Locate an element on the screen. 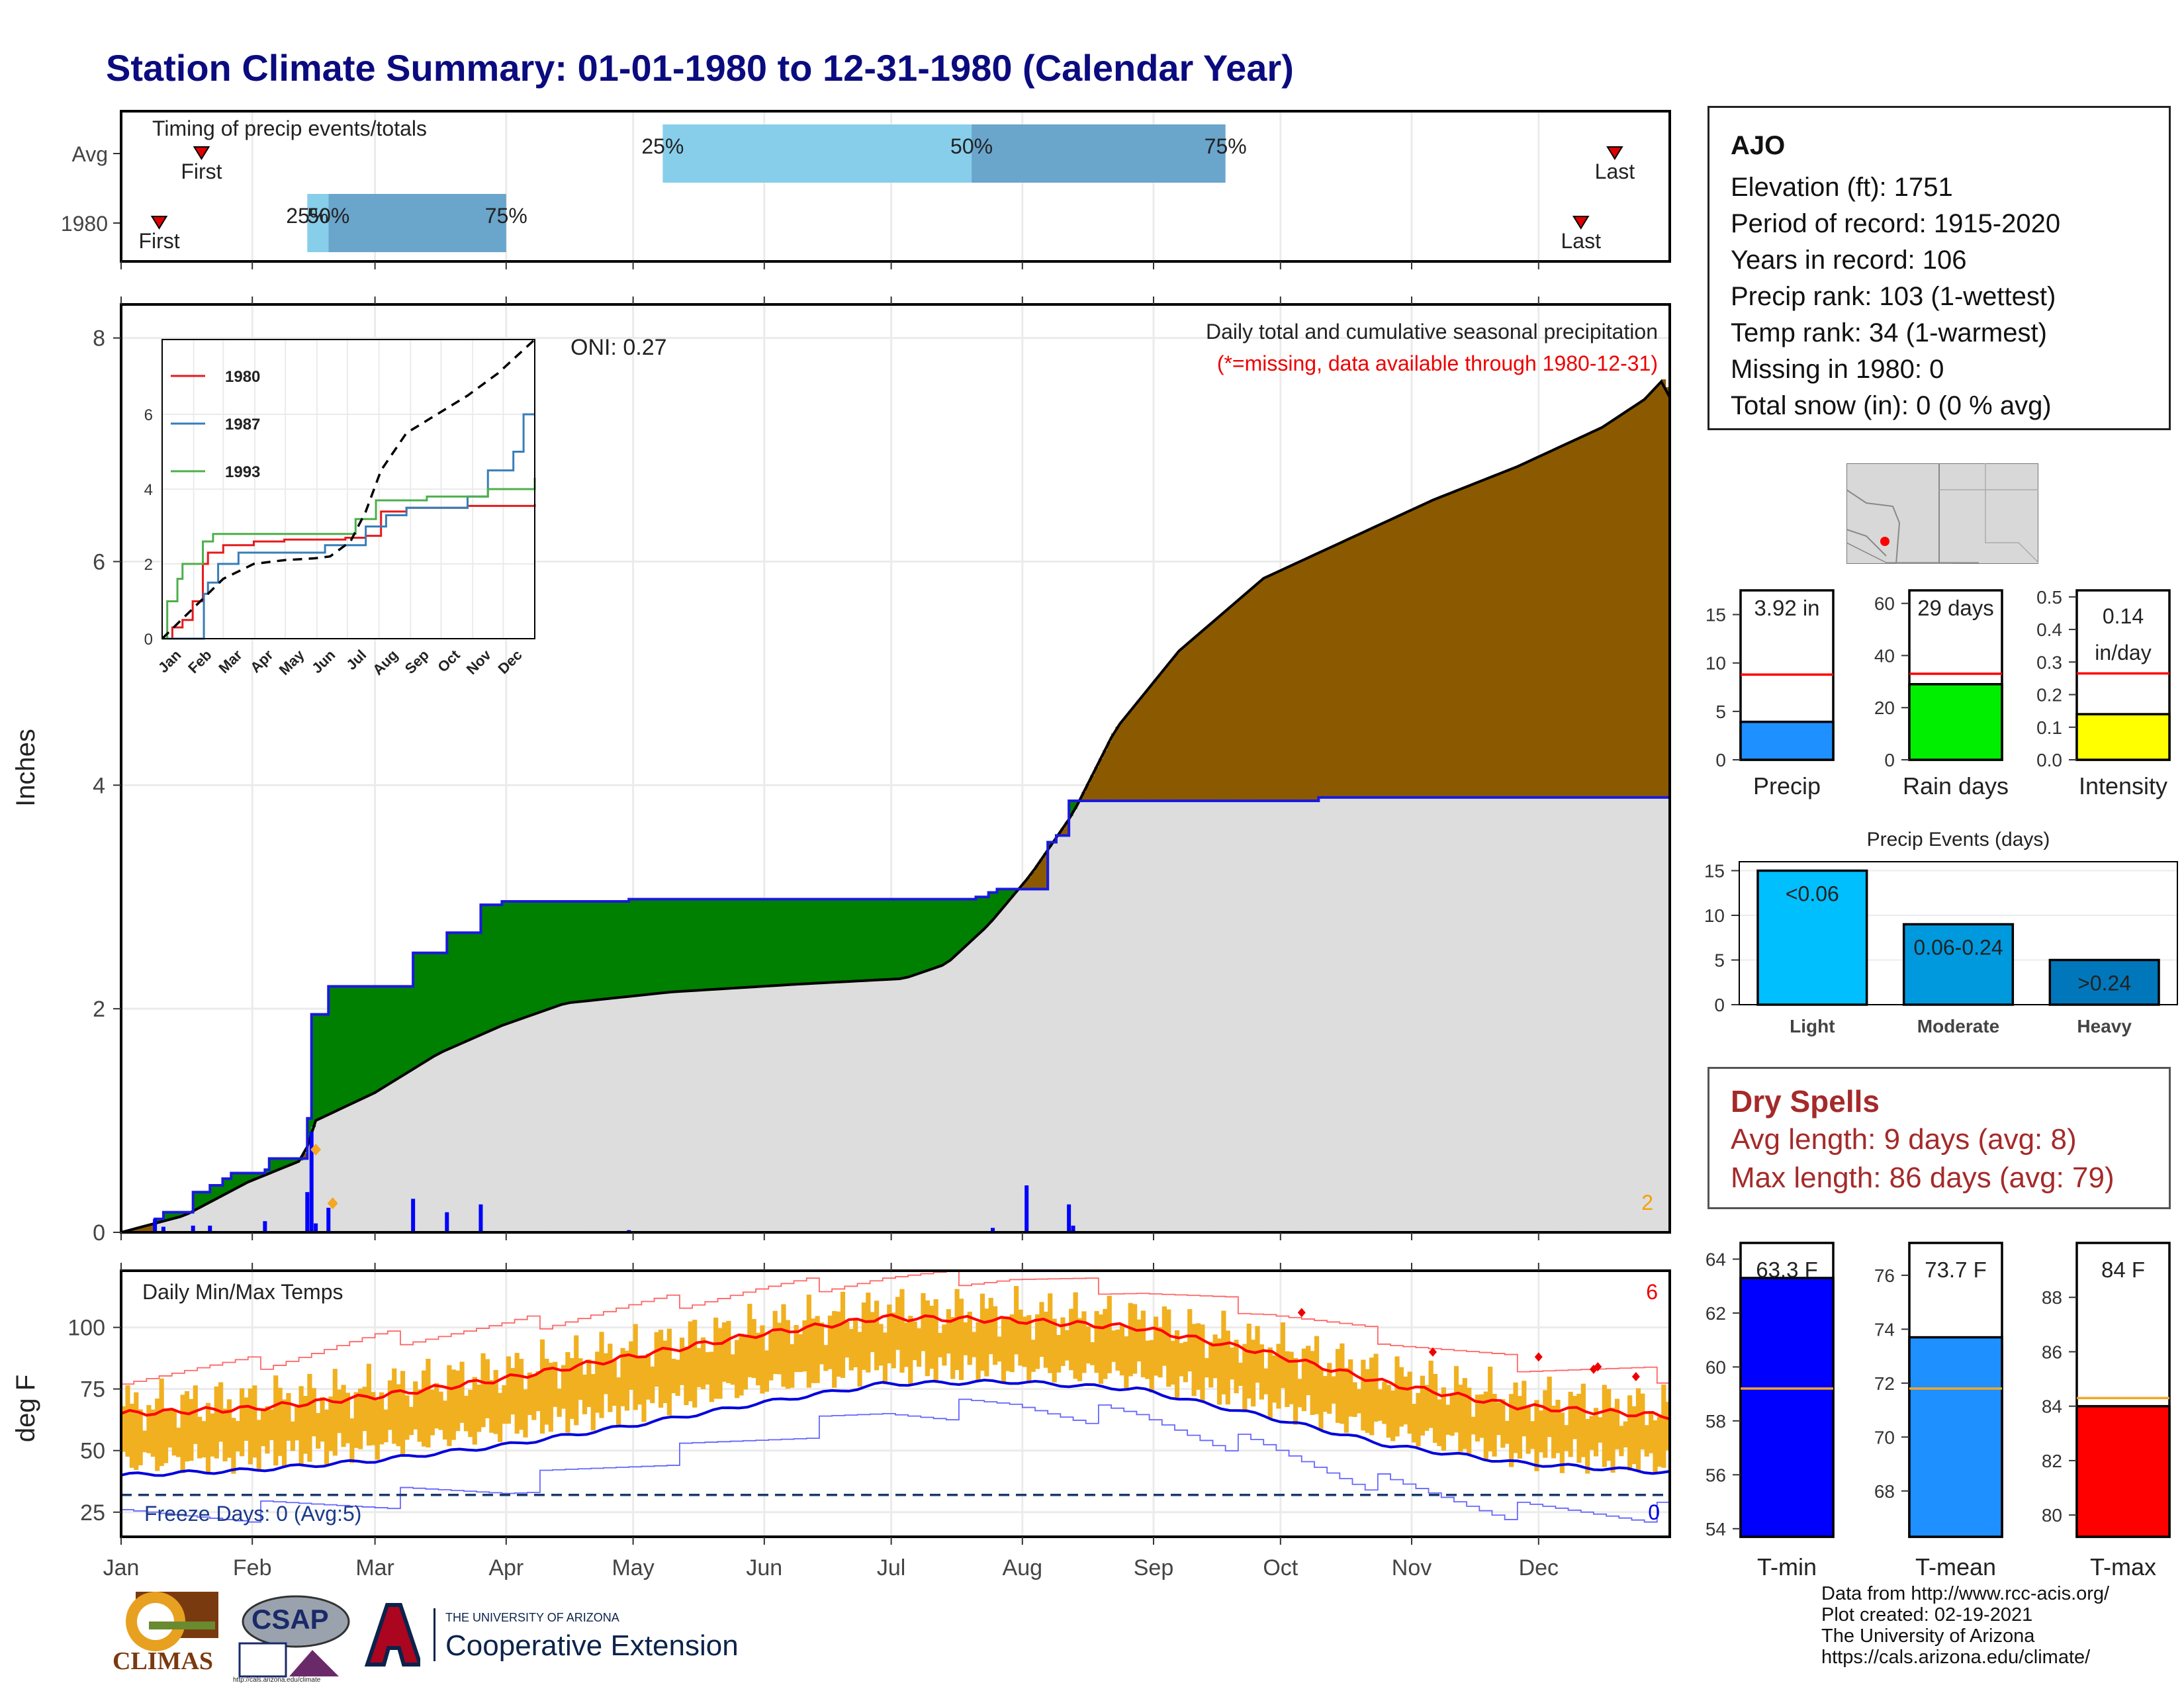 The width and height of the screenshot is (2184, 1691). precip-summary-0-bar is located at coordinates (1787, 741).